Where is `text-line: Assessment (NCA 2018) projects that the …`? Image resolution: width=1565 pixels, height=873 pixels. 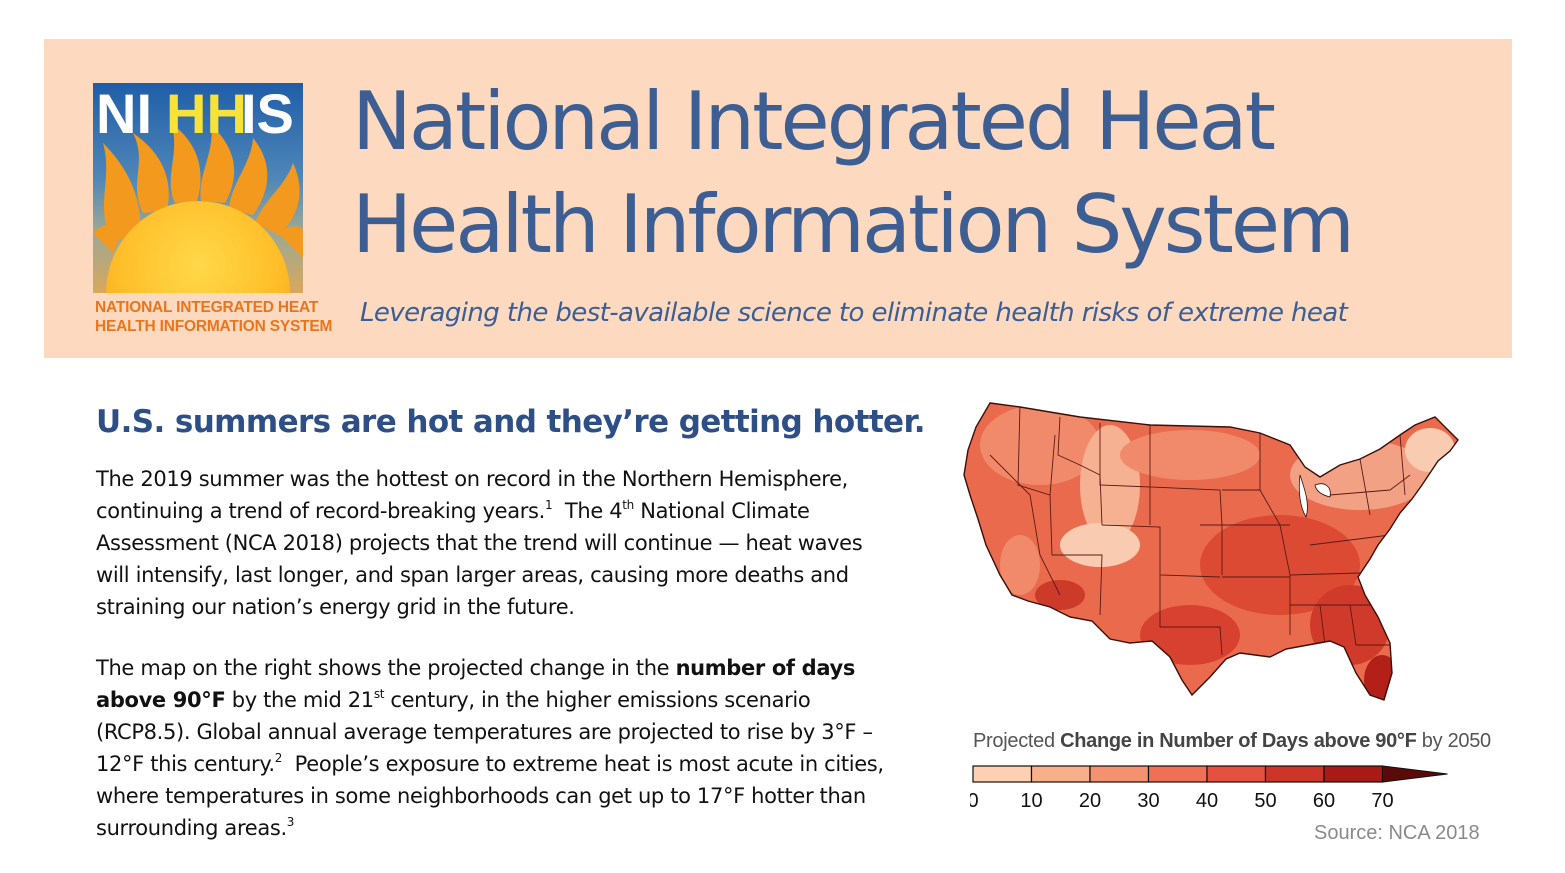 text-line: Assessment (NCA 2018) projects that the … is located at coordinates (479, 543).